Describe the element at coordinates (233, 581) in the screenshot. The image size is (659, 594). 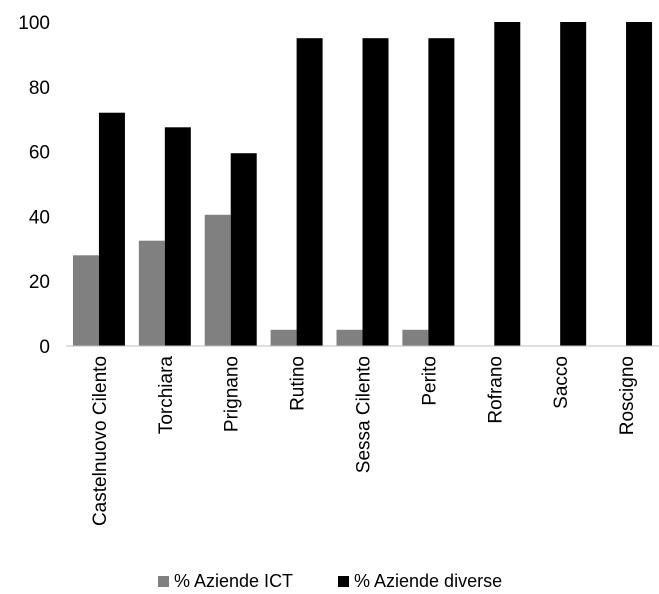
I see `legend-label: % Aziende ICT` at that location.